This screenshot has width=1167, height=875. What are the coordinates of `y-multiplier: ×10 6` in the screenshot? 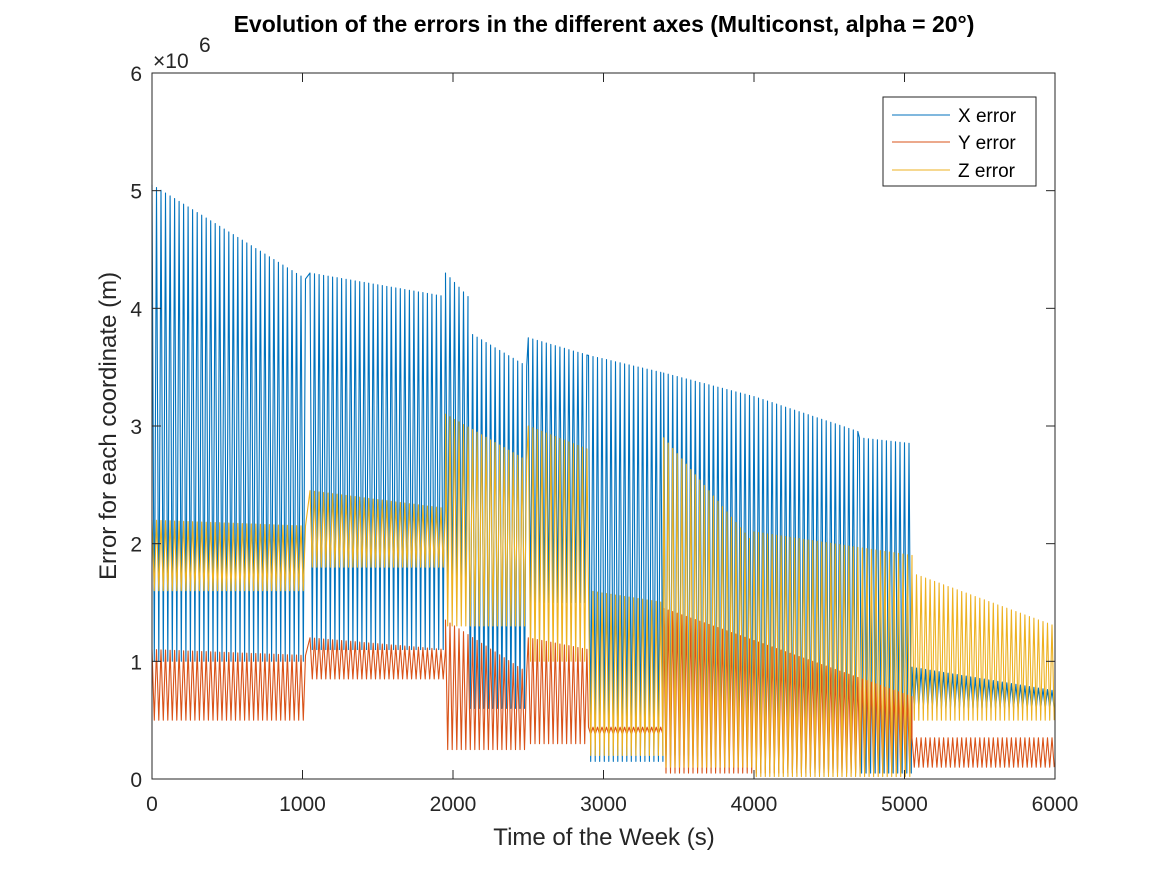 It's located at (182, 53).